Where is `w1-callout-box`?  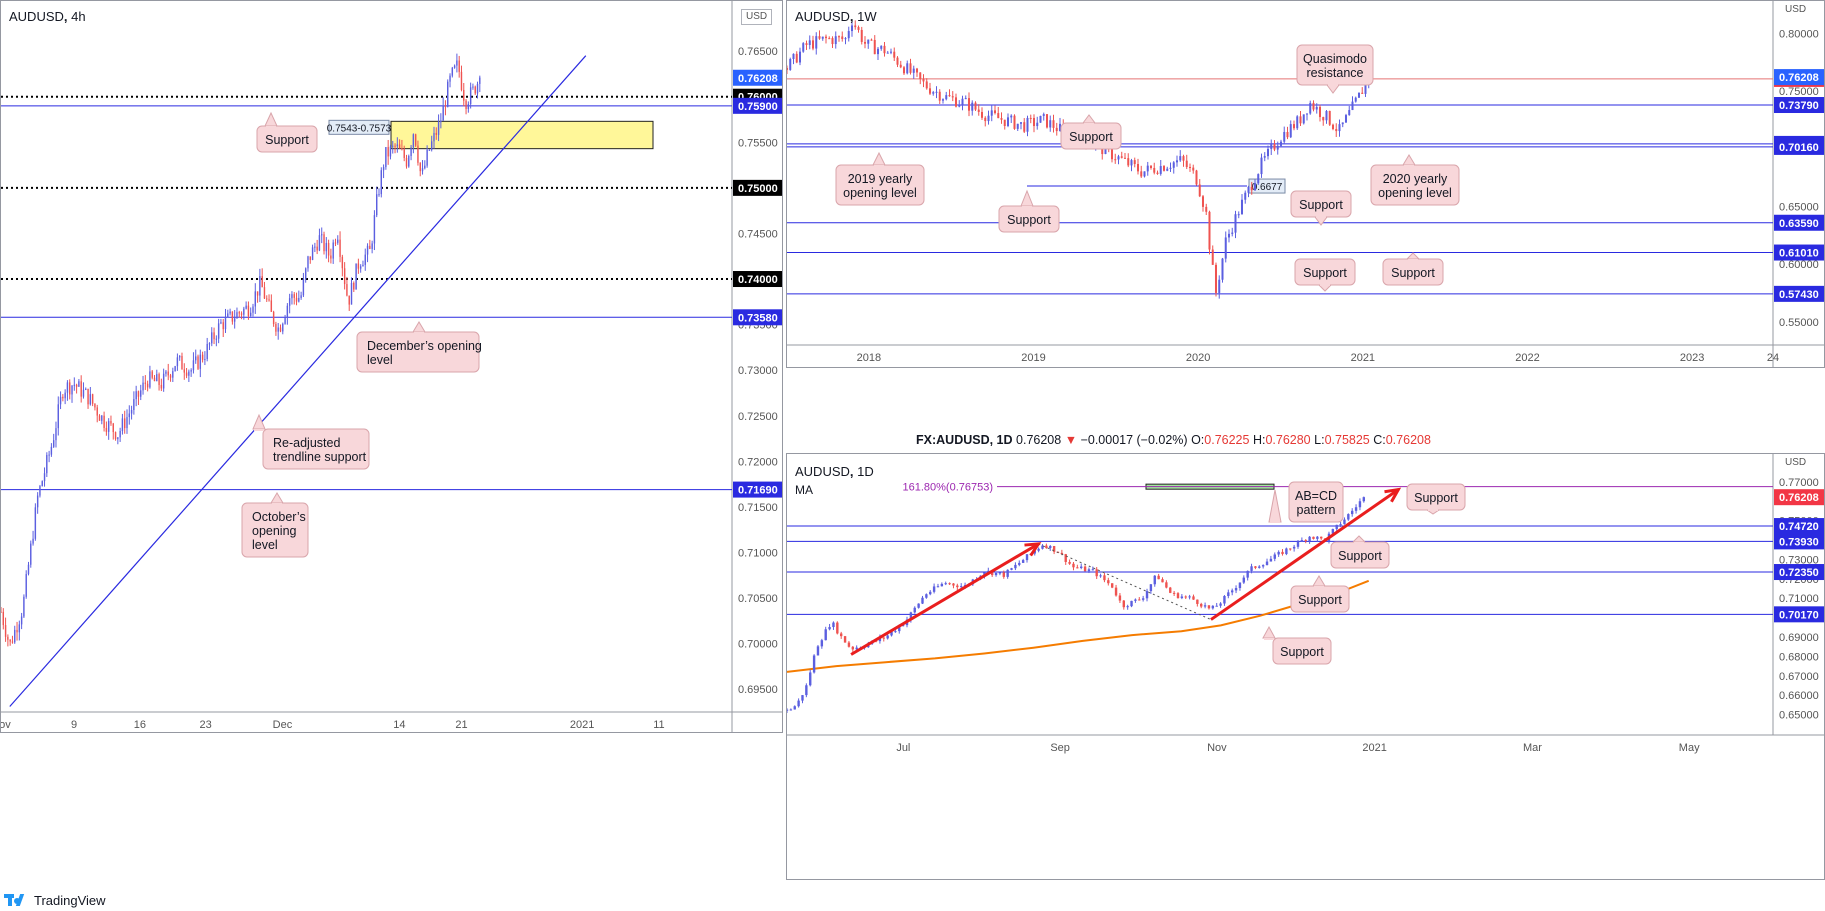 w1-callout-box is located at coordinates (1415, 185).